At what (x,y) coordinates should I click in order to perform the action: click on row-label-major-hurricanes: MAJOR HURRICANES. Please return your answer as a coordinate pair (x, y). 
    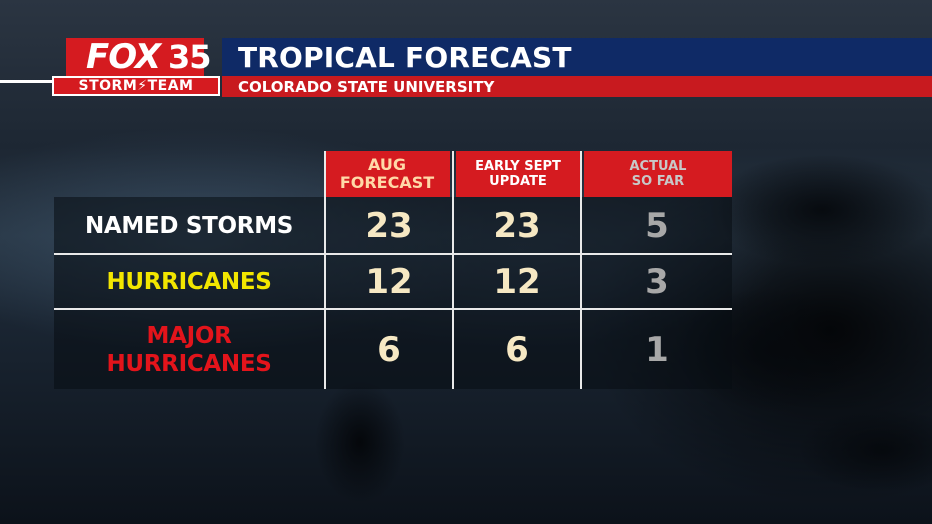
    Looking at the image, I should click on (189, 349).